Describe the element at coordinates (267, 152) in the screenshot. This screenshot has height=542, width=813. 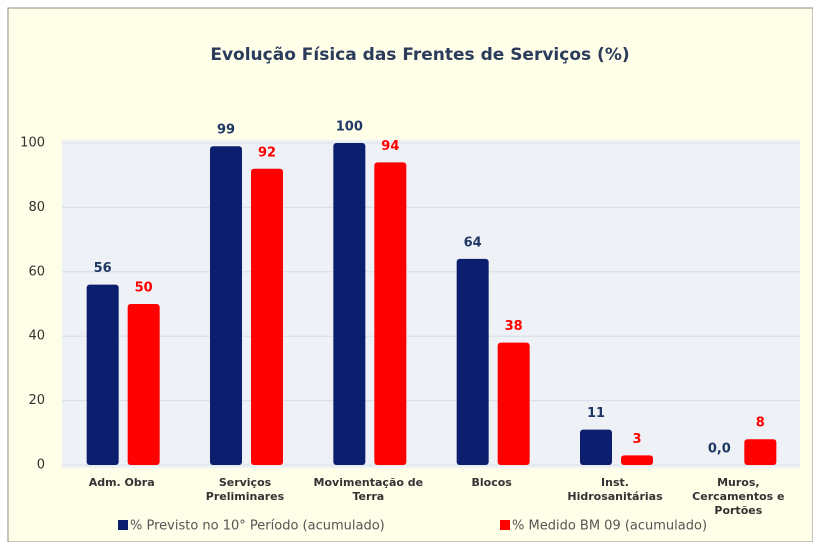
I see `data-label: 92` at that location.